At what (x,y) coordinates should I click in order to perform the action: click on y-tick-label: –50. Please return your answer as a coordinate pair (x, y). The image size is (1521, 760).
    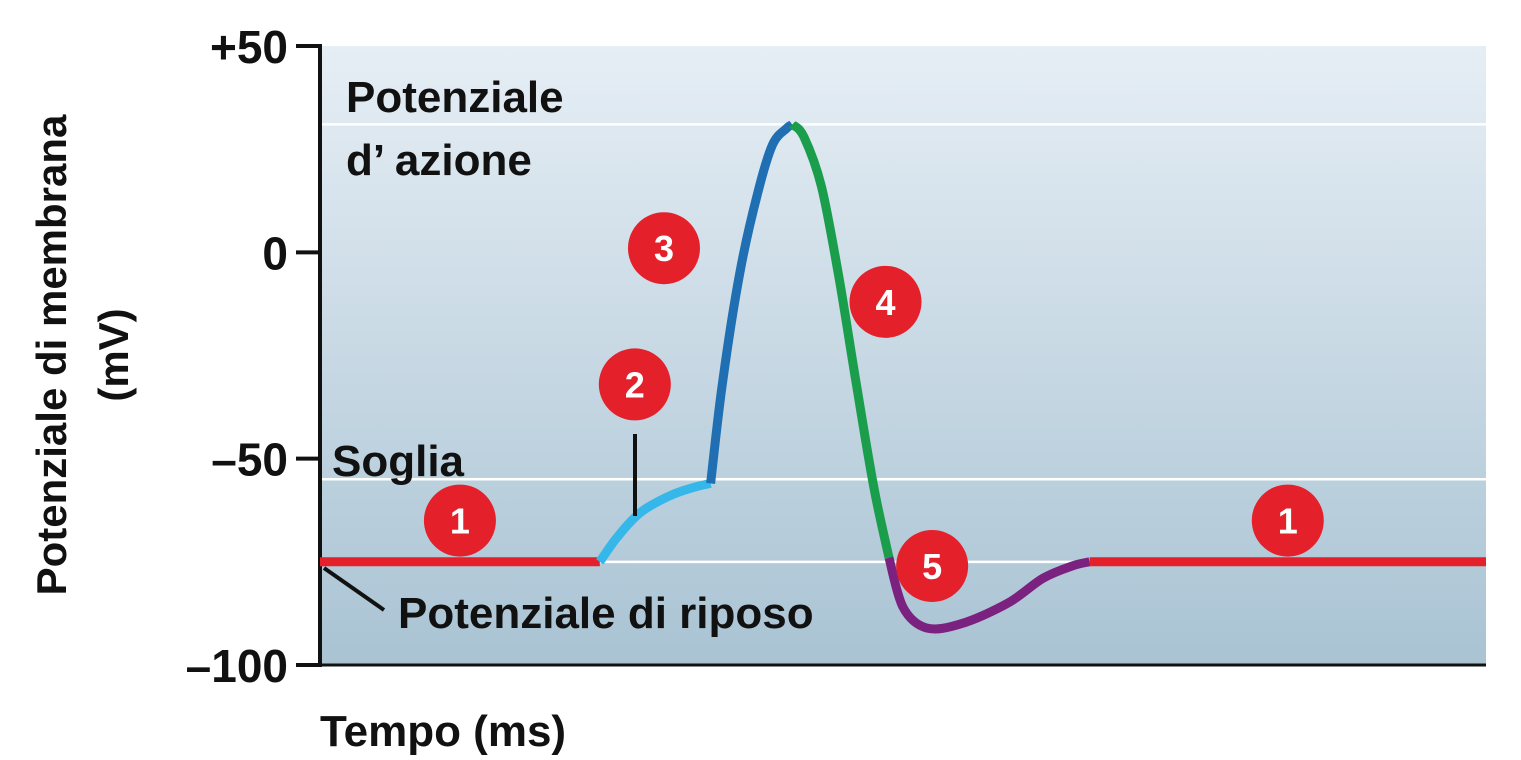
    Looking at the image, I should click on (249, 460).